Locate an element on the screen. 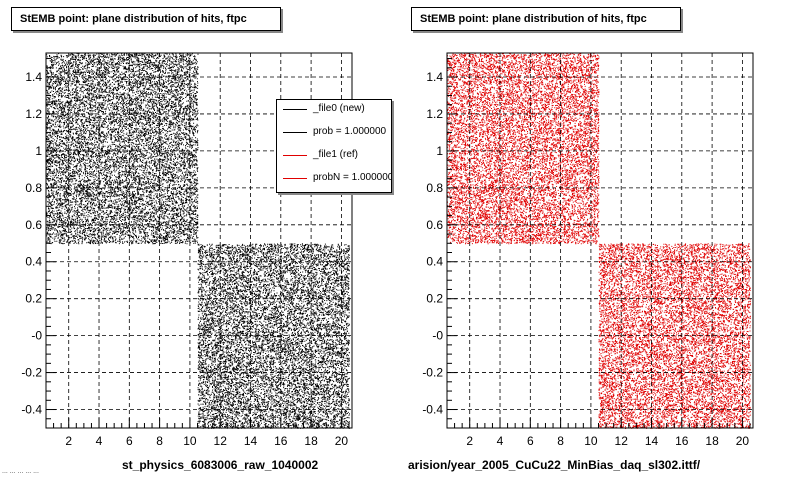 The image size is (800, 480). legend-entry-probn: probN = 1.000000 is located at coordinates (334, 179).